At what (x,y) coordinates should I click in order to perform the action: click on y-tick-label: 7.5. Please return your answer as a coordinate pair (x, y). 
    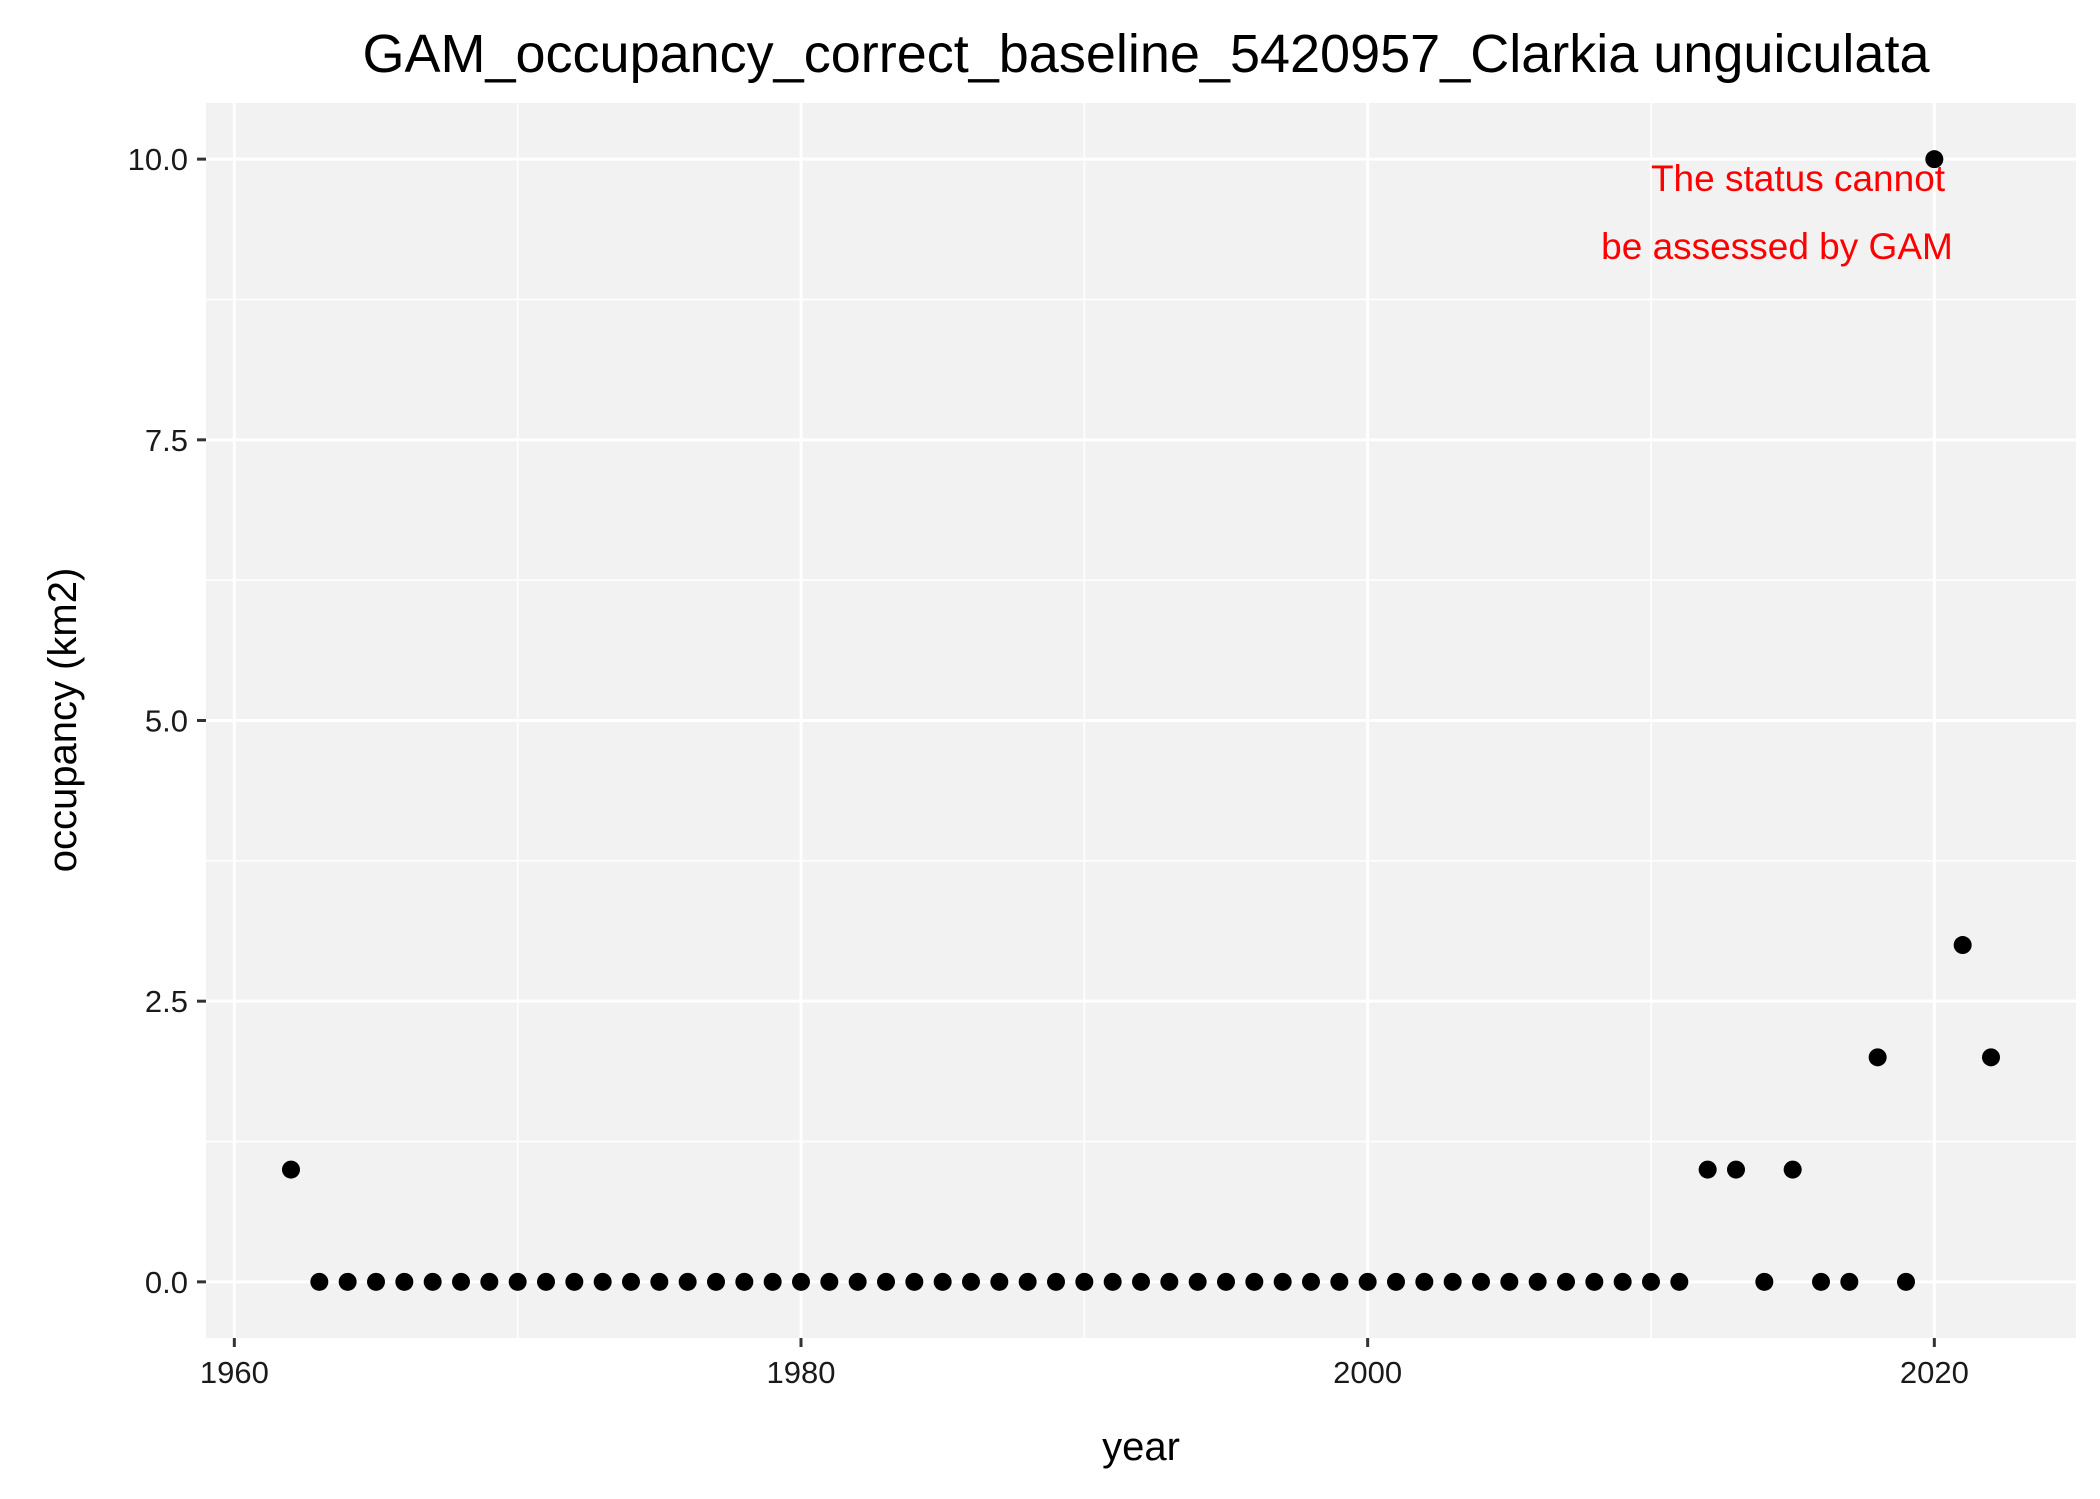
    Looking at the image, I should click on (166, 440).